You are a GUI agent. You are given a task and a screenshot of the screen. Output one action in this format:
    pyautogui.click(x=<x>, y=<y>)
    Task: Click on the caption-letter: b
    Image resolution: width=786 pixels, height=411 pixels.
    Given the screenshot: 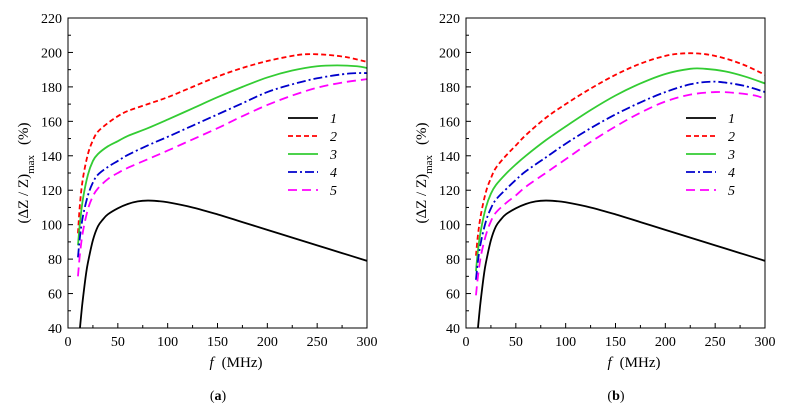 What is the action you would take?
    pyautogui.click(x=616, y=396)
    